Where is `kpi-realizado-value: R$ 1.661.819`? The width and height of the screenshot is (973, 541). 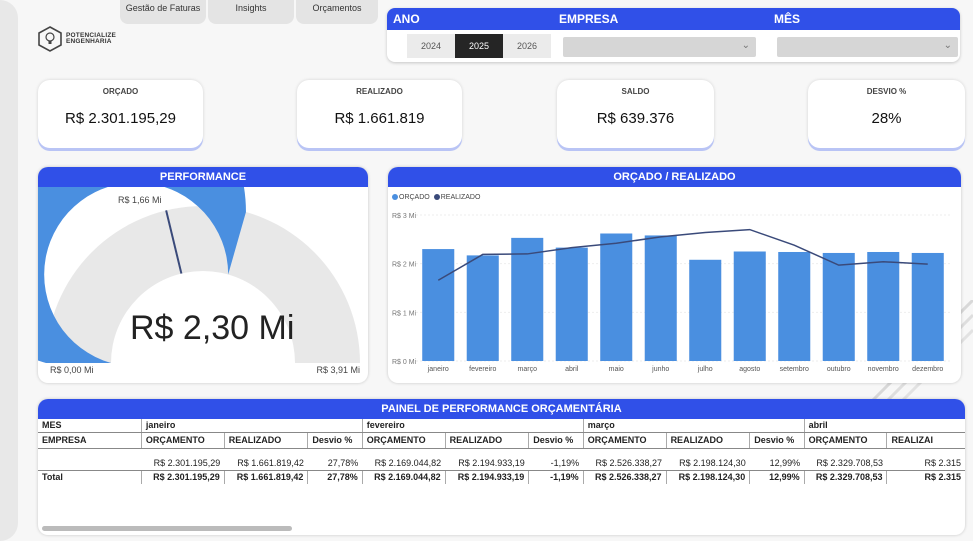 kpi-realizado-value: R$ 1.661.819 is located at coordinates (379, 118).